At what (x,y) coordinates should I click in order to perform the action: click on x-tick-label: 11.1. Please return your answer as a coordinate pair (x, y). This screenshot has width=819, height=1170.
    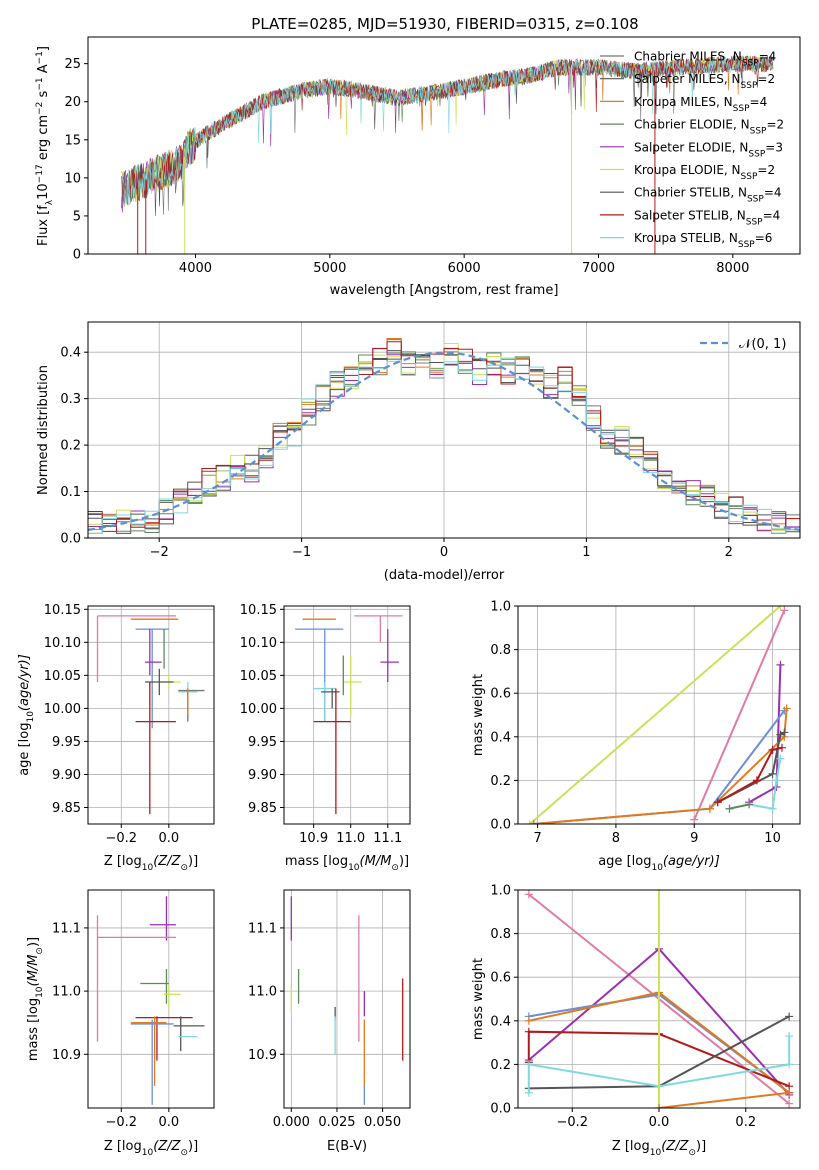
    Looking at the image, I should click on (387, 838).